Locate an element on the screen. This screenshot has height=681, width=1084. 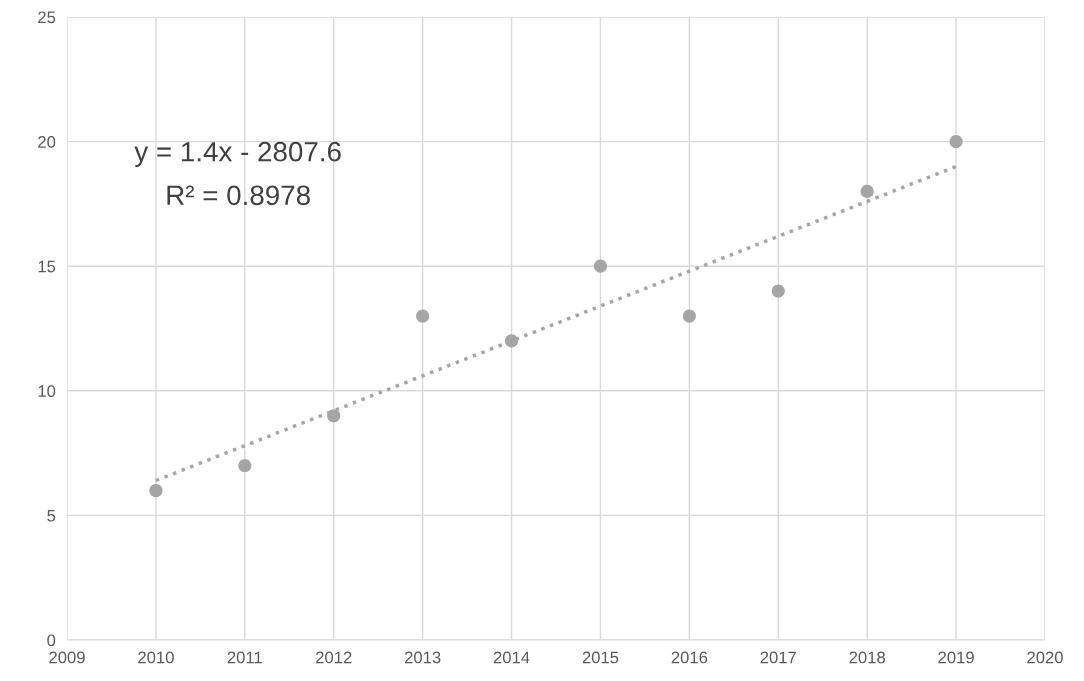
x-tick-label: 2018 is located at coordinates (867, 657).